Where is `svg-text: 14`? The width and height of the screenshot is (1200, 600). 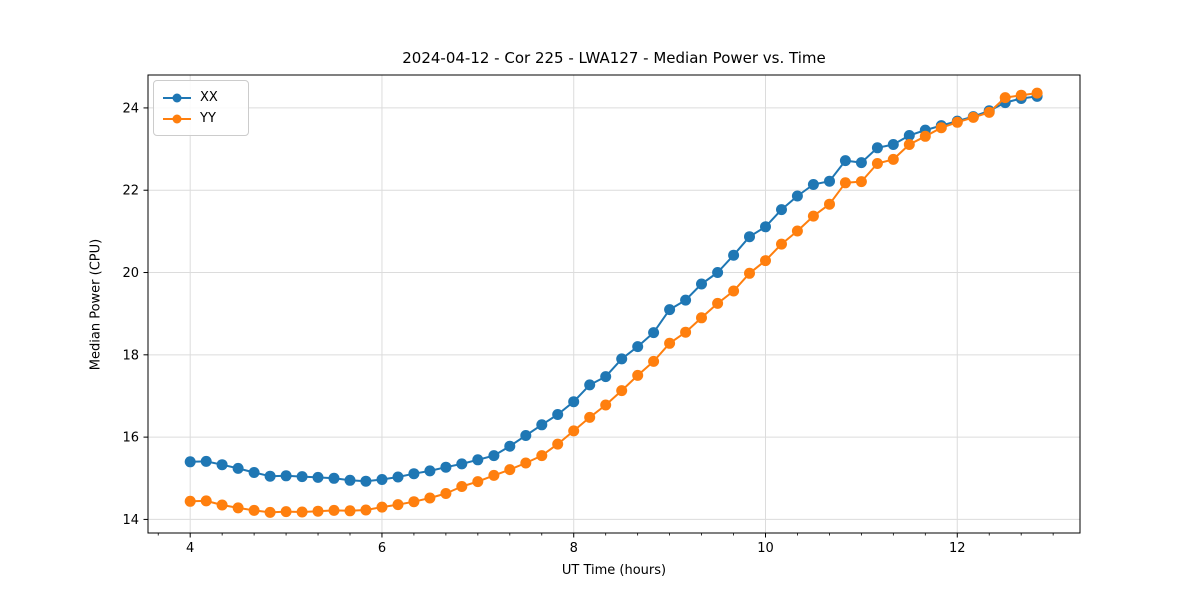 svg-text: 14 is located at coordinates (130, 520).